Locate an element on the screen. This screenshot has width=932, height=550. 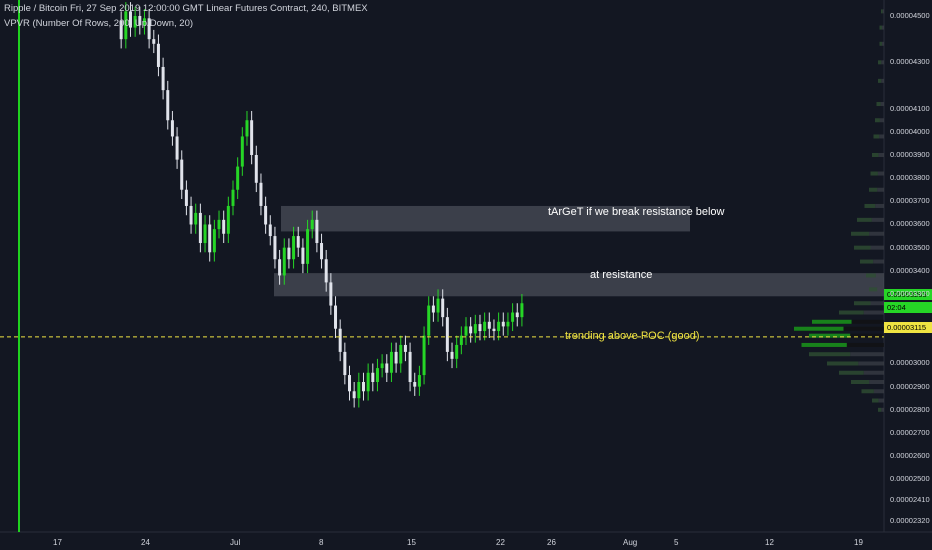
y-tick-label: 0.00004300 is located at coordinates (910, 62).